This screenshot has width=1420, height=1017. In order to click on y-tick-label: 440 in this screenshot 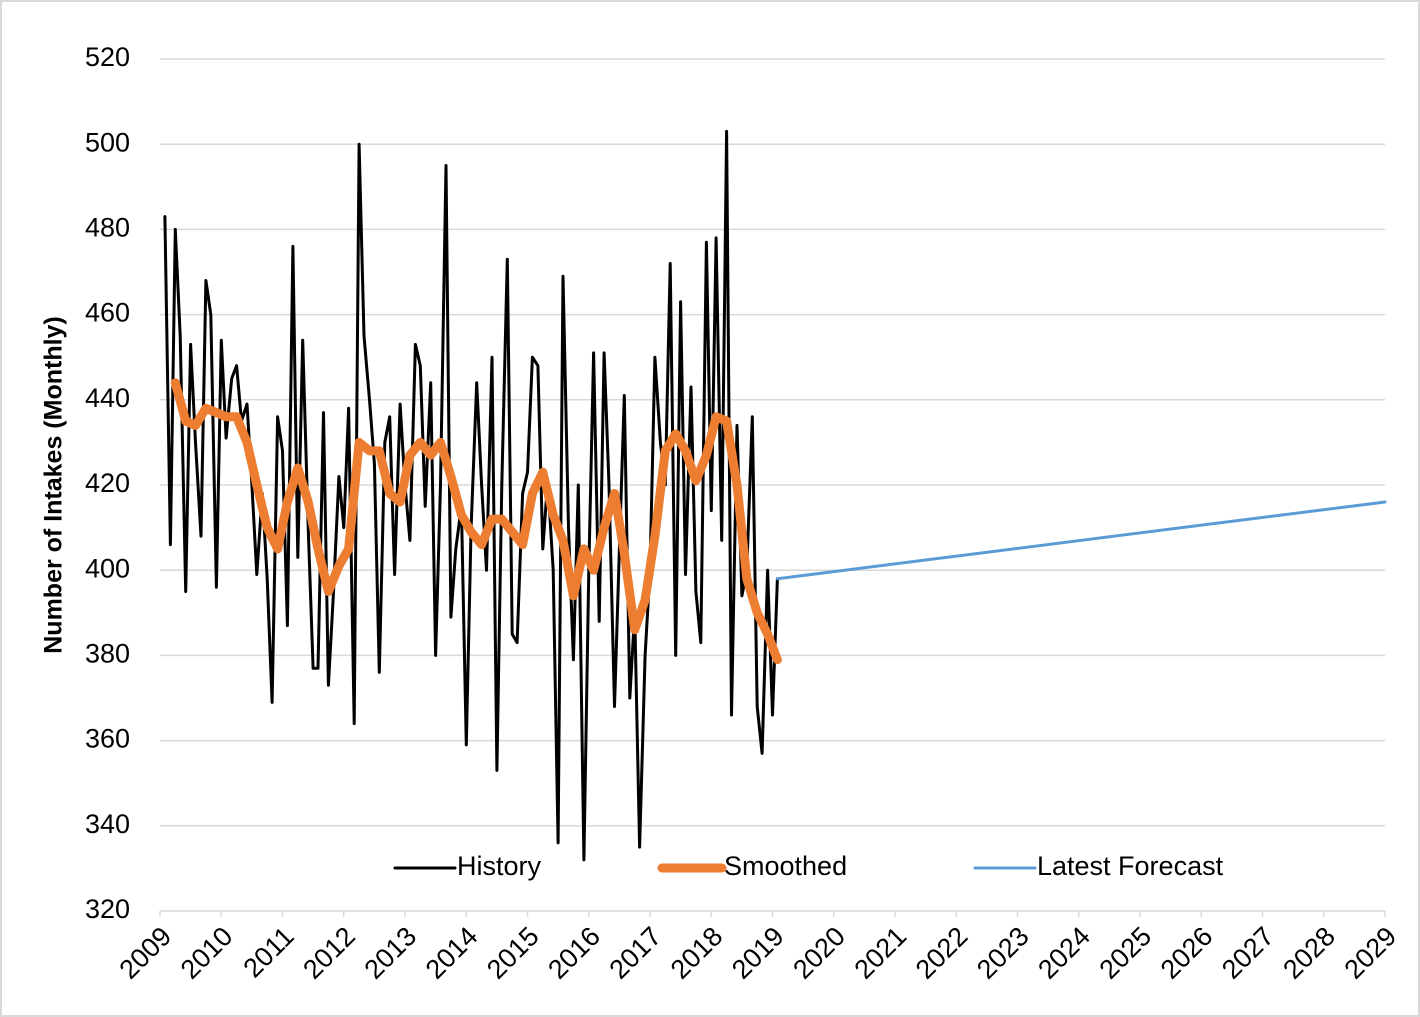, I will do `click(107, 398)`.